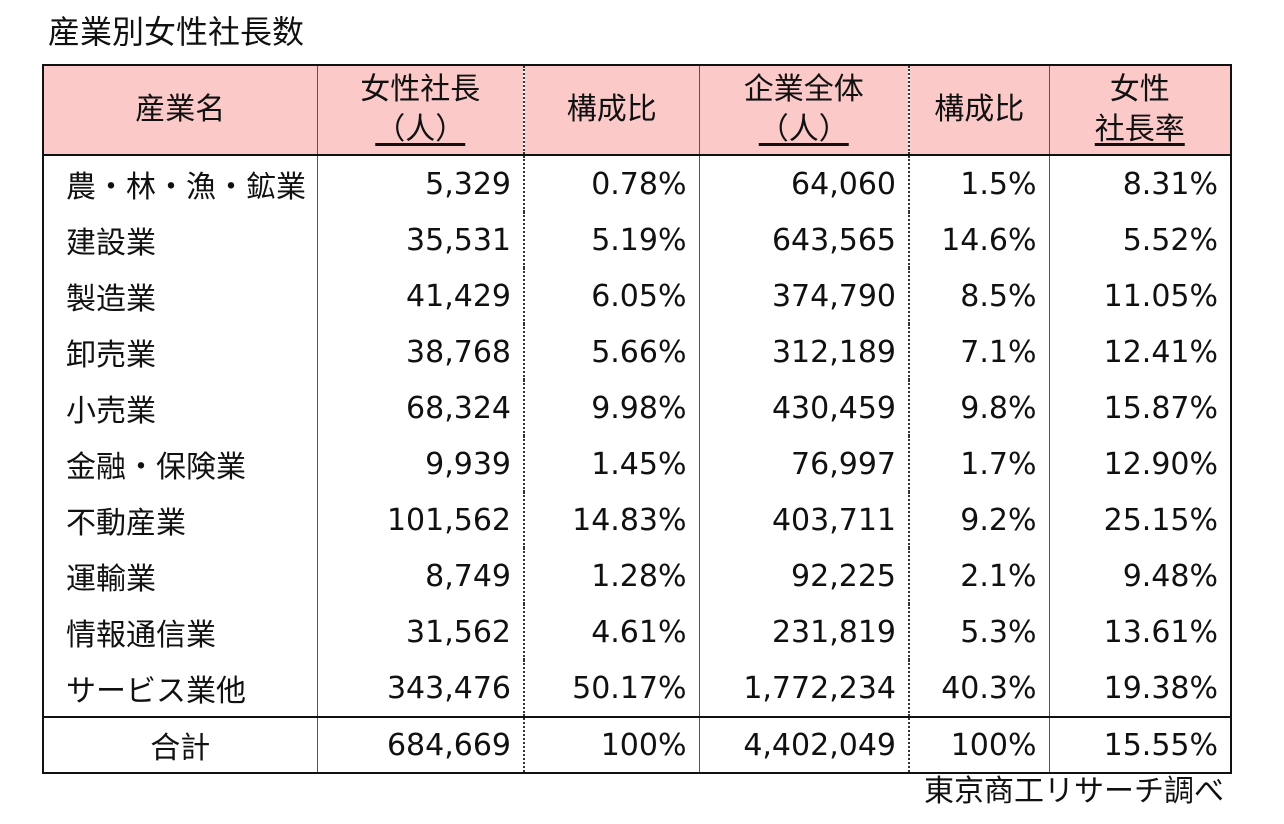 This screenshot has height=824, width=1284. I want to click on page-title: 産業別女性社長数, so click(176, 32).